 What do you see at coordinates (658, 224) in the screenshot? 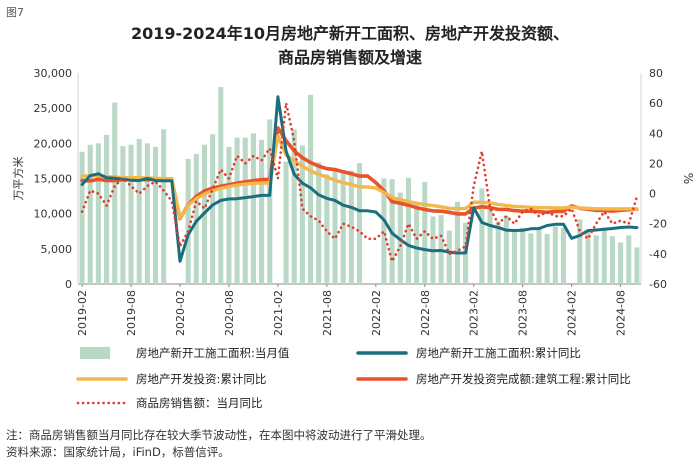
I see `right-tick-label: -20` at bounding box center [658, 224].